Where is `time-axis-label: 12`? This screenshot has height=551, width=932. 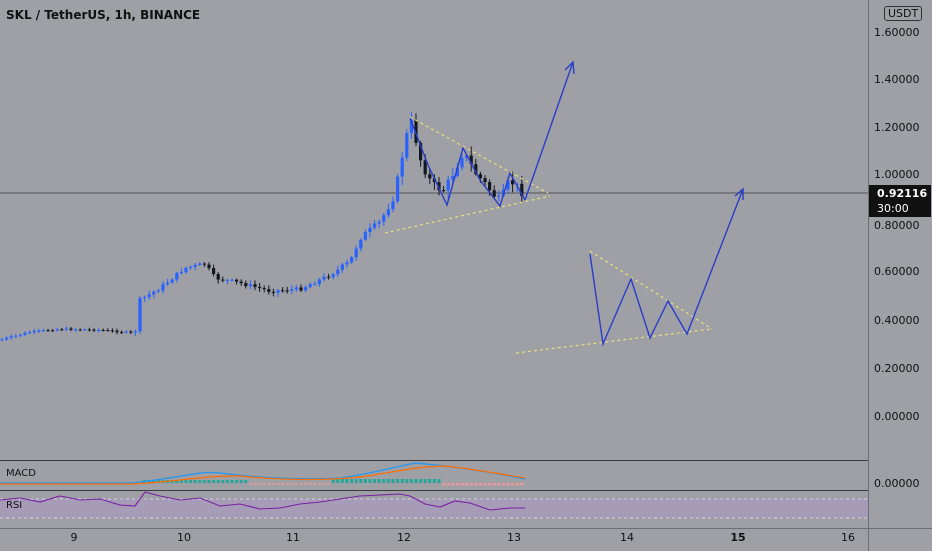 time-axis-label: 12 is located at coordinates (404, 537).